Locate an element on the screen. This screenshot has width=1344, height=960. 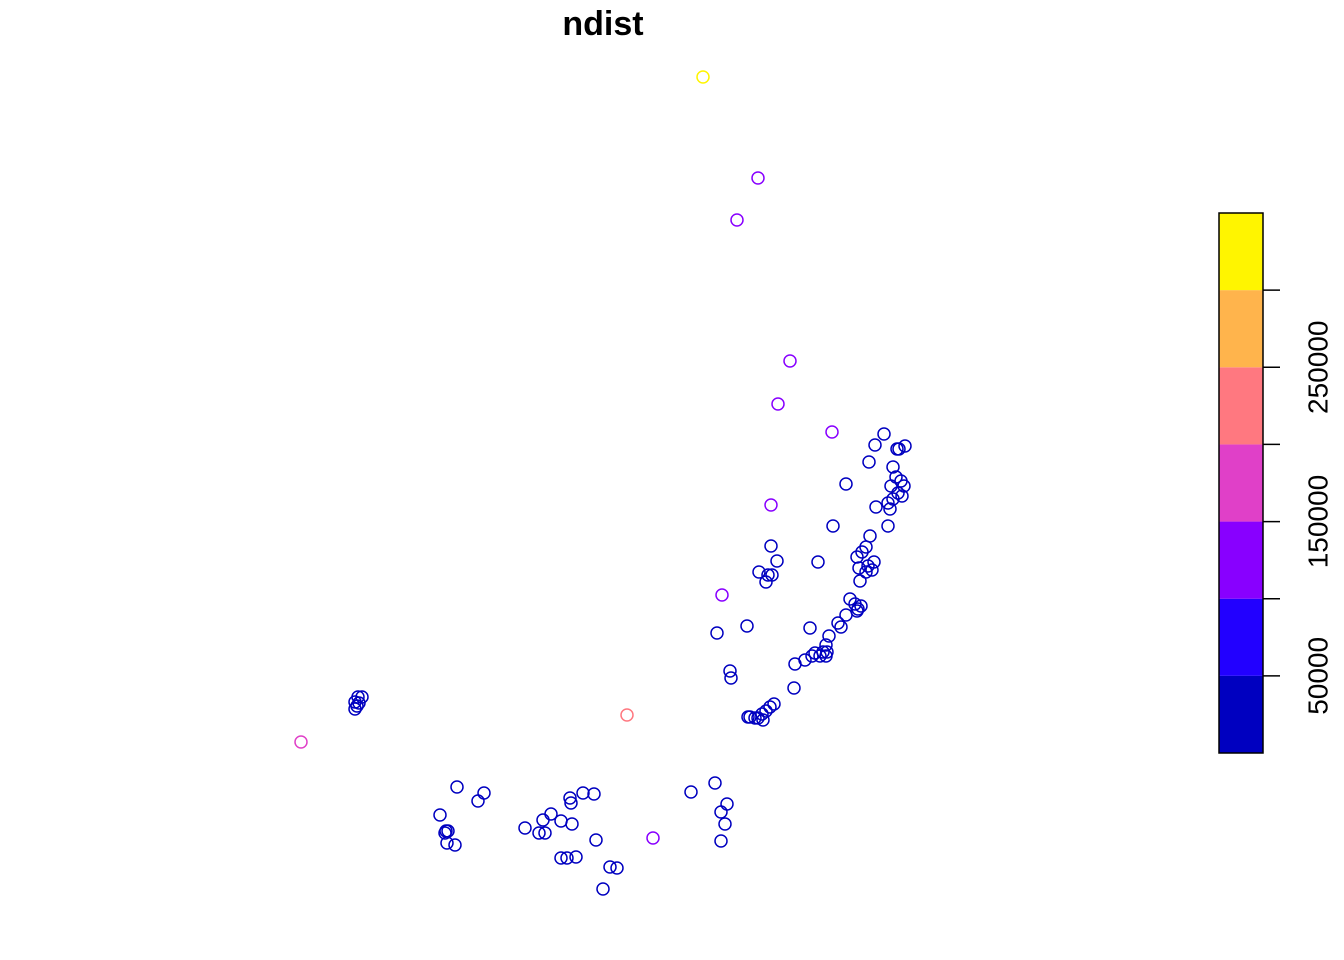
key-frame is located at coordinates (1241, 483).